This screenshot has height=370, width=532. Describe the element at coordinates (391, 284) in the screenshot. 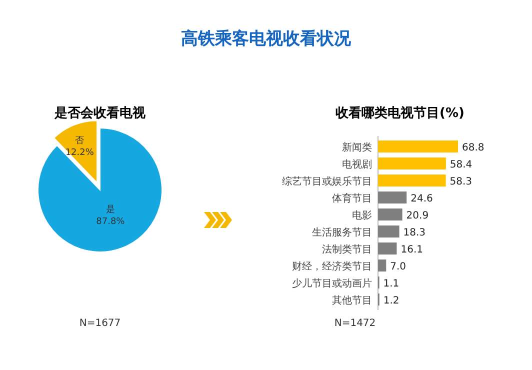

I see `data-label: 1.1` at that location.